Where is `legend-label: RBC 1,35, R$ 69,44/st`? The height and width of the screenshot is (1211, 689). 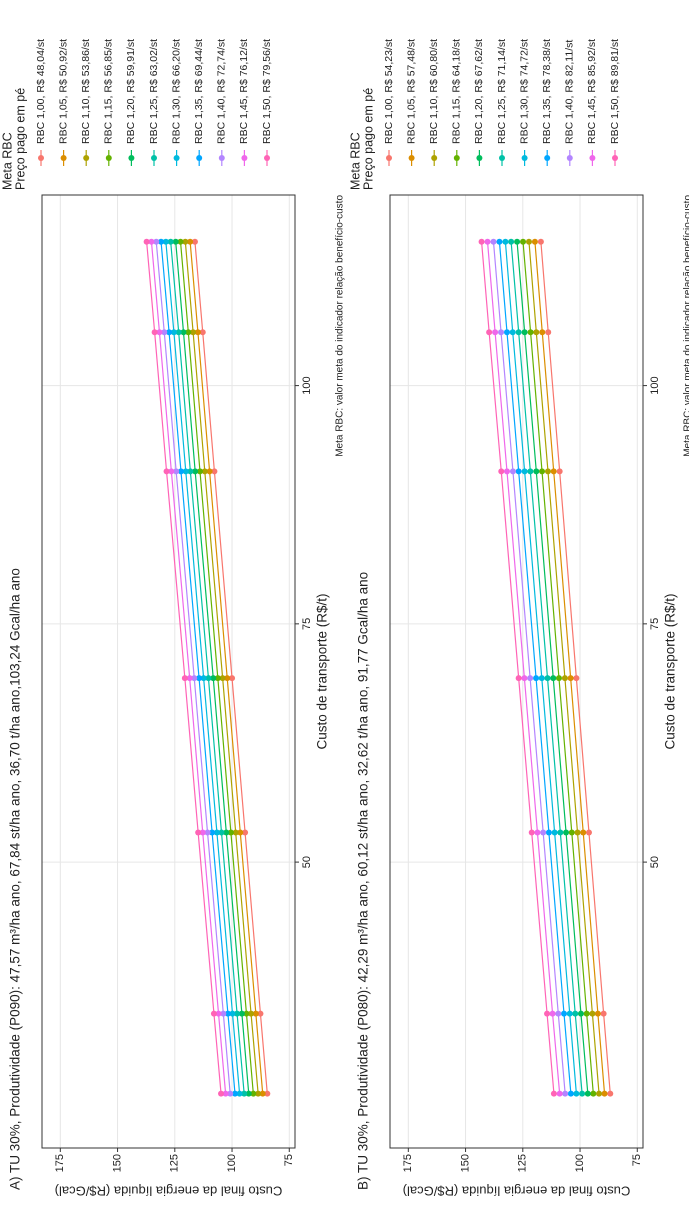
legend-label: RBC 1,35, R$ 69,44/st is located at coordinates (199, 91).